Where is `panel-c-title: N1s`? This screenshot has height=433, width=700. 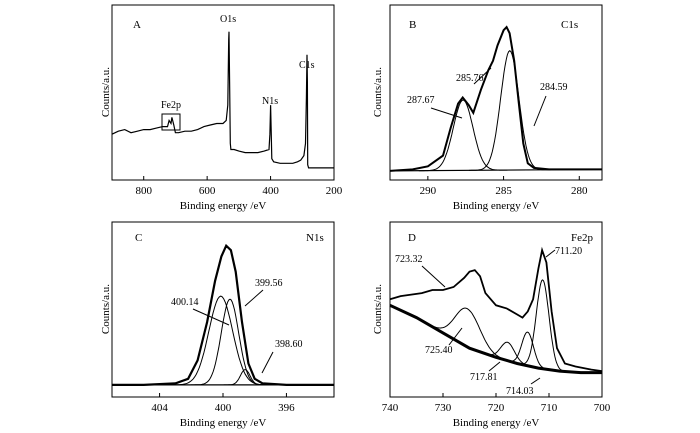 panel-c-title: N1s is located at coordinates (315, 238).